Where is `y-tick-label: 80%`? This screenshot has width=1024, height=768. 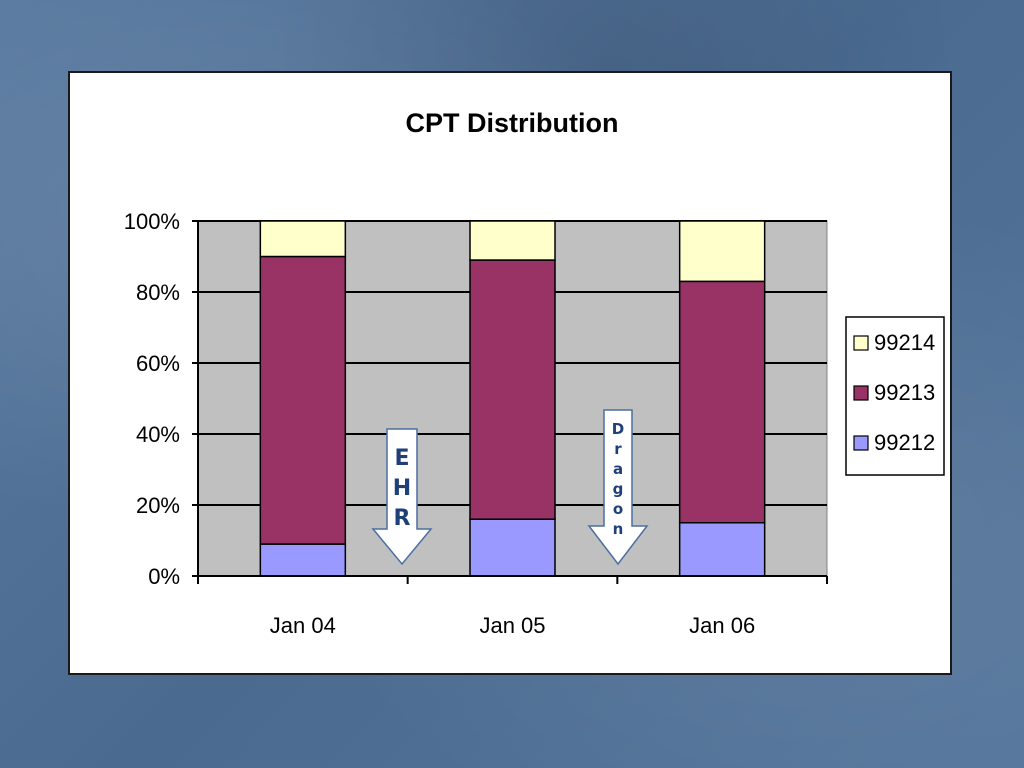
y-tick-label: 80% is located at coordinates (158, 292).